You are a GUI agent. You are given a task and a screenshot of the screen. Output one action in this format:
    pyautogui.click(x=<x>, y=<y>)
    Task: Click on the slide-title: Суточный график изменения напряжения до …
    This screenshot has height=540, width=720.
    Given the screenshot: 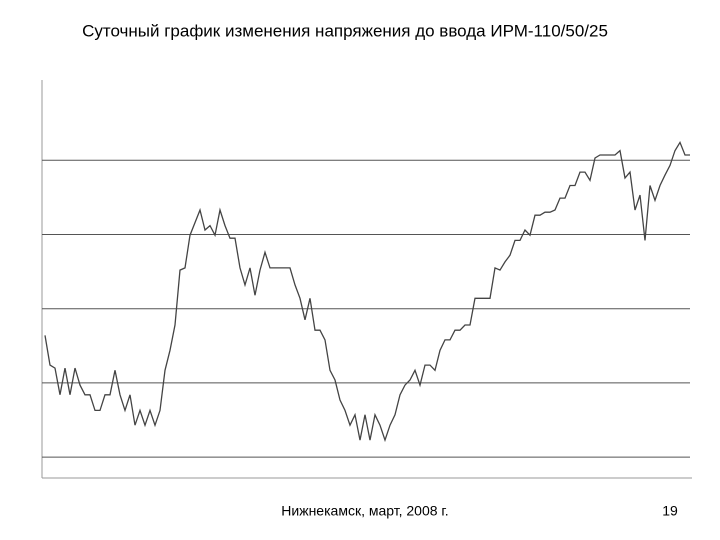 What is the action you would take?
    pyautogui.click(x=345, y=30)
    